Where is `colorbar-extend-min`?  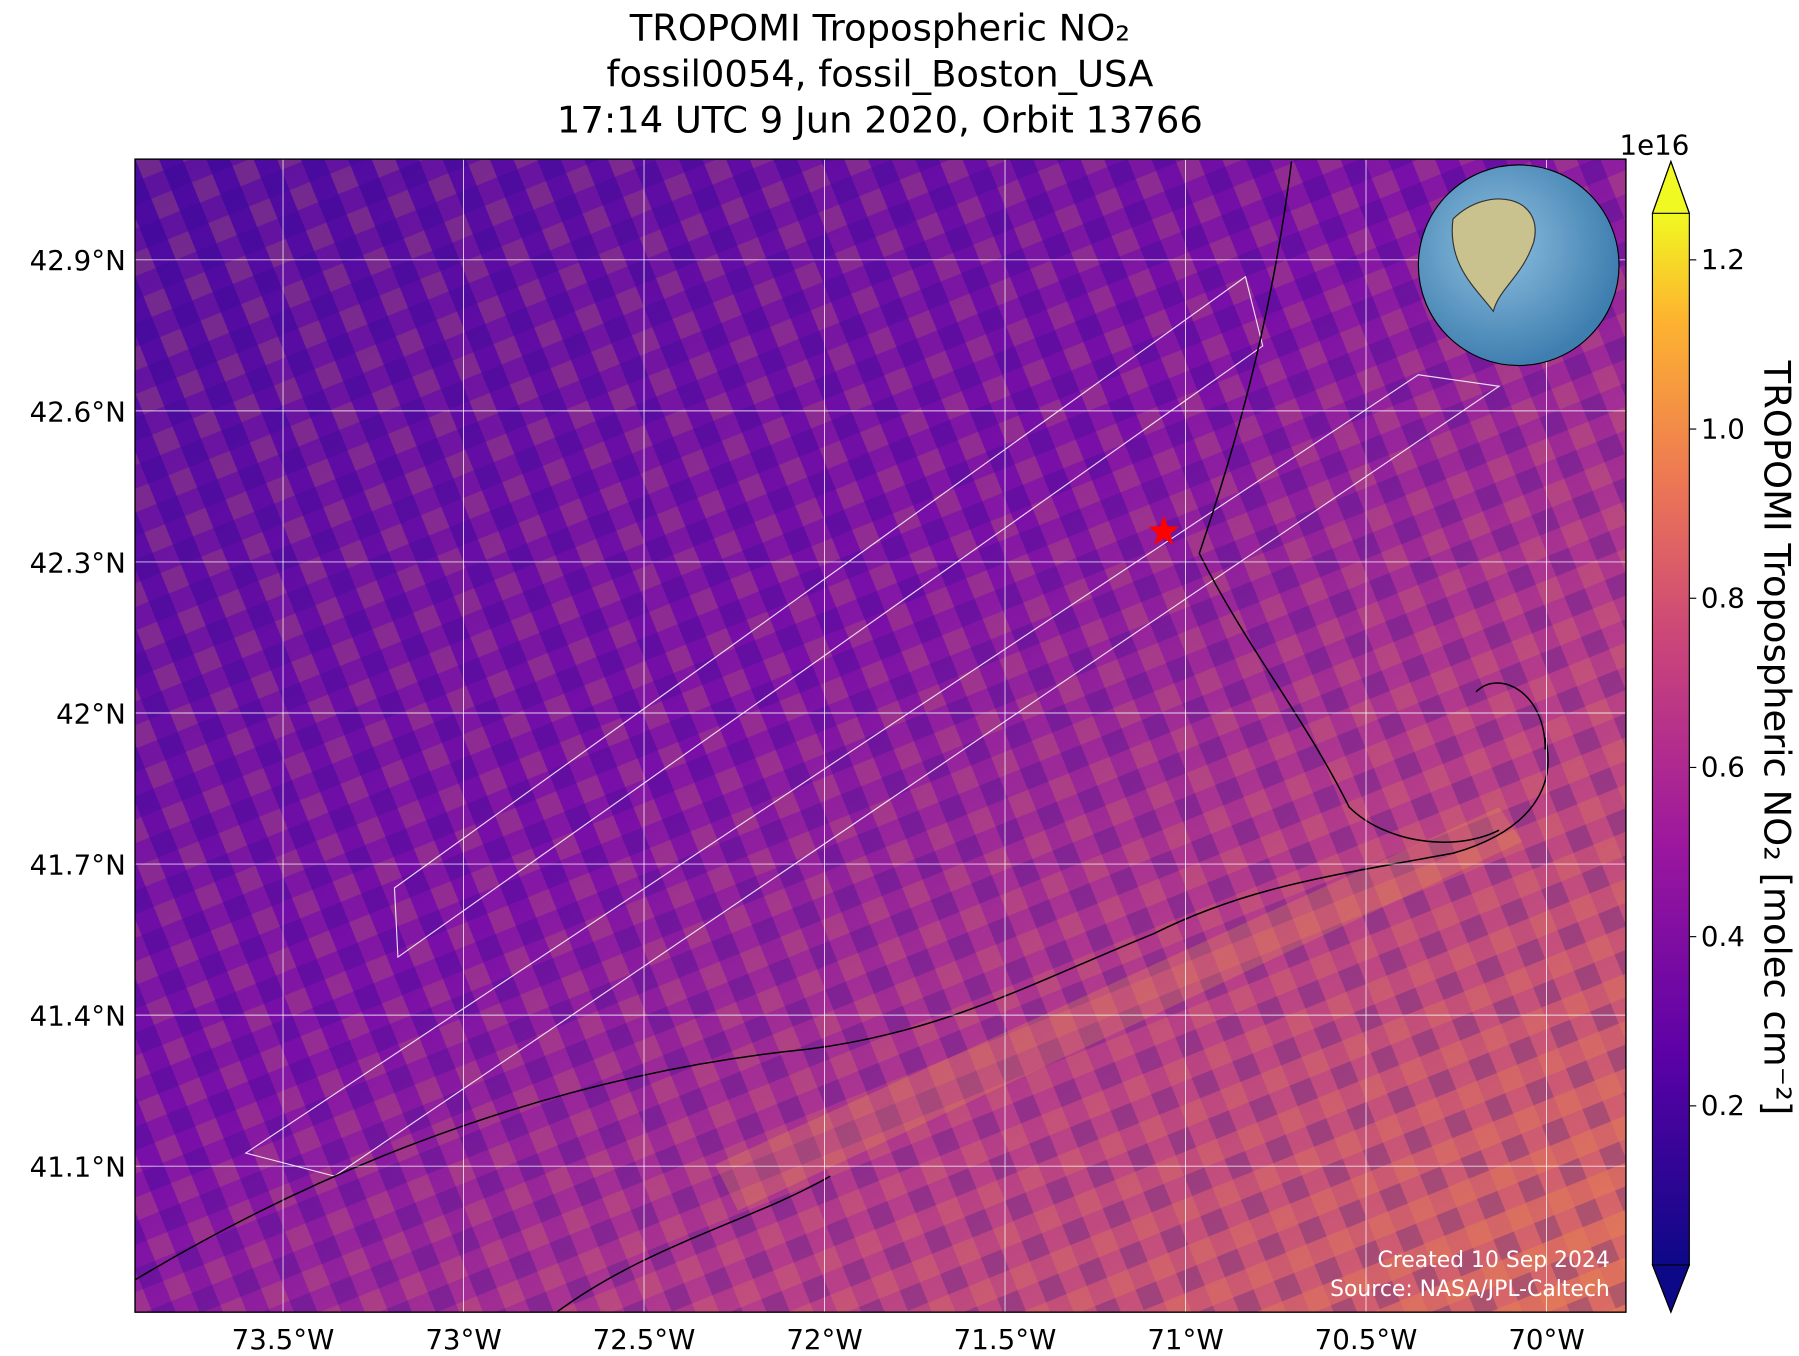
colorbar-extend-min is located at coordinates (1671, 1289).